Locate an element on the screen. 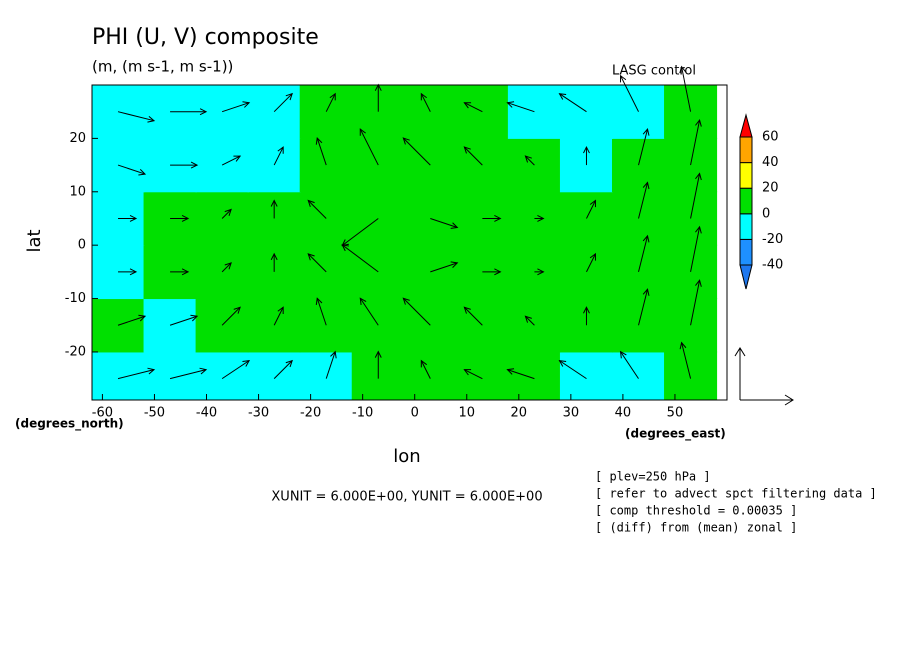  x-tick-label: -20 is located at coordinates (310, 413).